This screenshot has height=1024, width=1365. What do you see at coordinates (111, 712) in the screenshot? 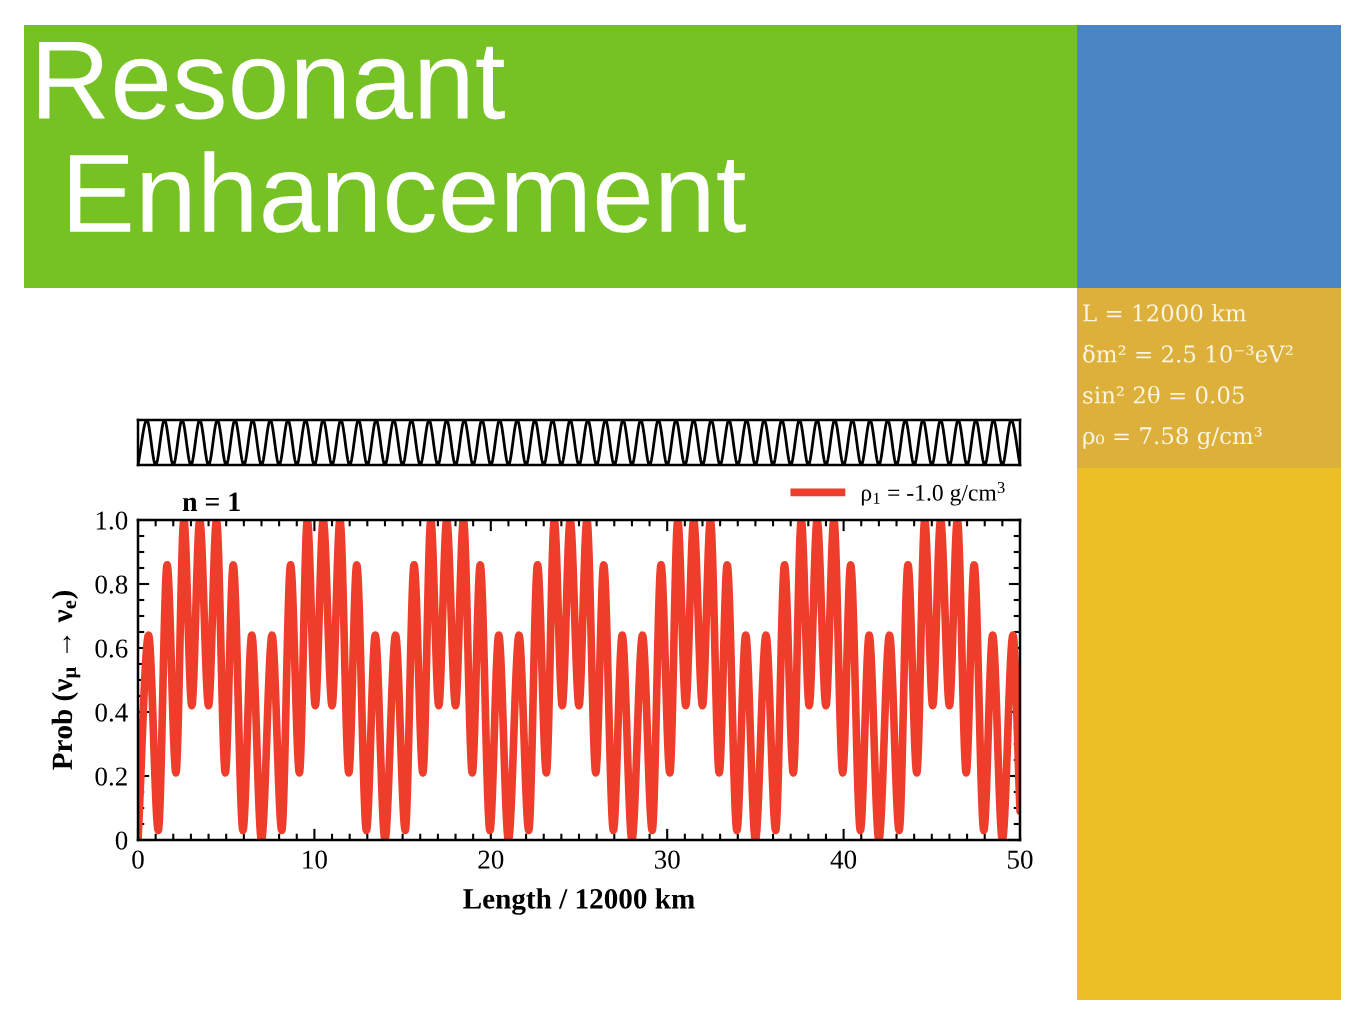
I see `y-tick-label: 0.4` at bounding box center [111, 712].